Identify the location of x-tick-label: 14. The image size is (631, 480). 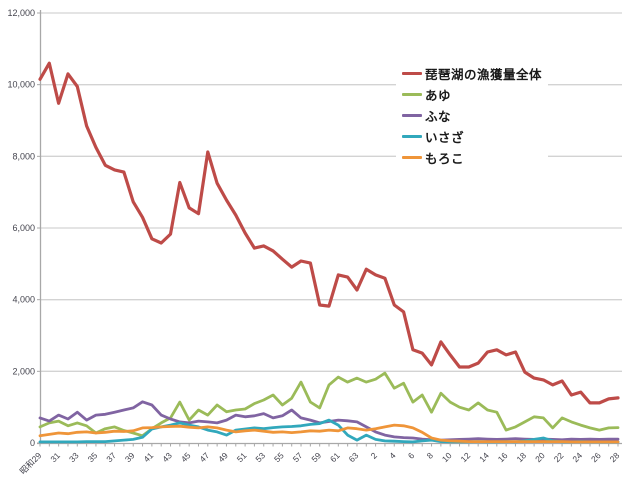
(484, 457).